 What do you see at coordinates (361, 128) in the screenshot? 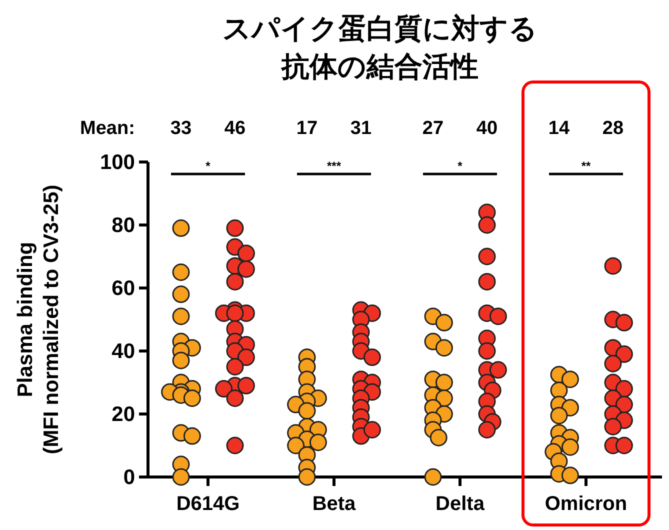
I see `text: 31` at bounding box center [361, 128].